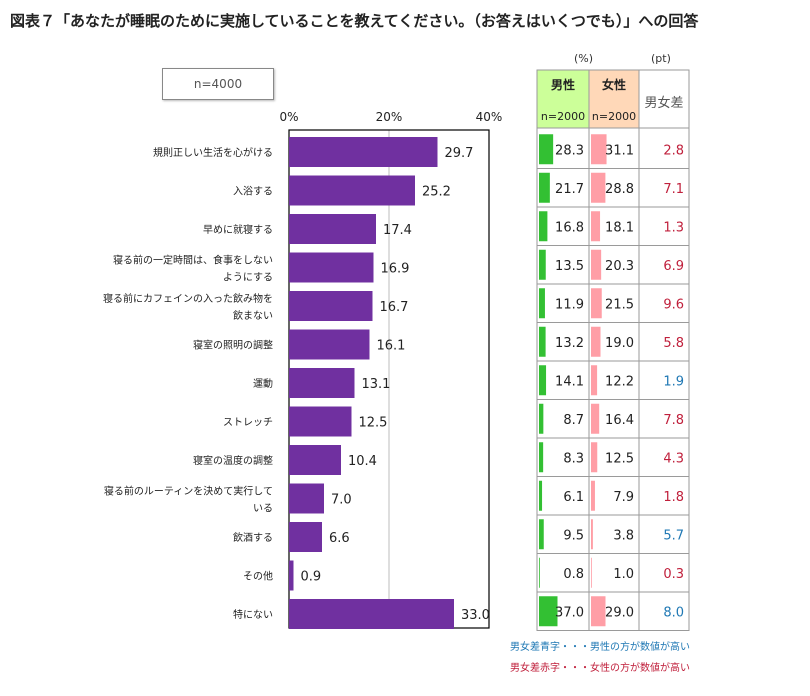  I want to click on category-label: 特にない, so click(253, 615).